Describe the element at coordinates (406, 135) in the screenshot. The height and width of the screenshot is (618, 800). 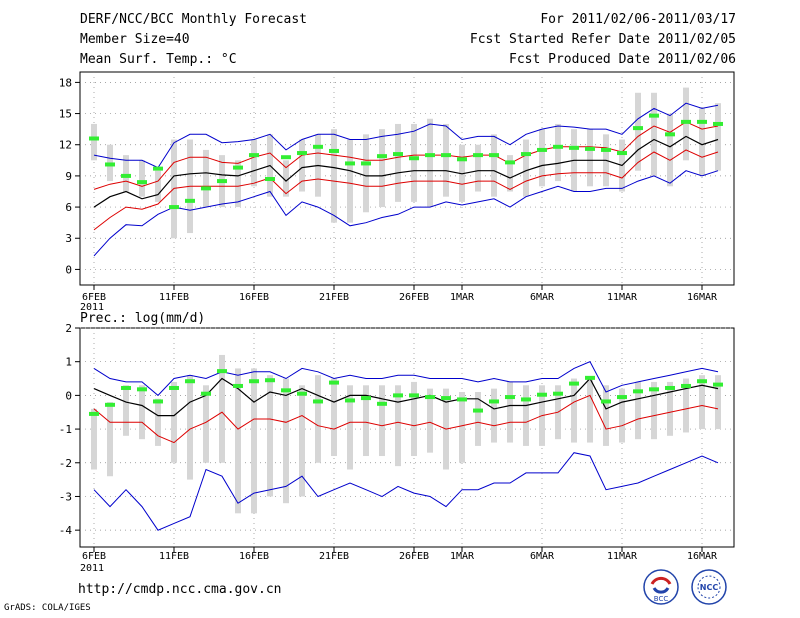
I see `series-line-upper` at that location.